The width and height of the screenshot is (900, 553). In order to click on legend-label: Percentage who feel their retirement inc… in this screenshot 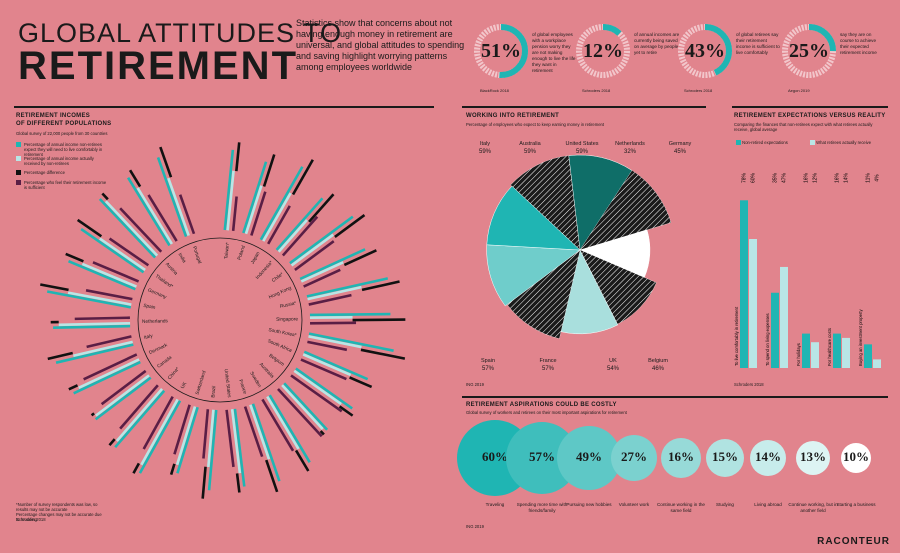, I will do `click(65, 185)`.